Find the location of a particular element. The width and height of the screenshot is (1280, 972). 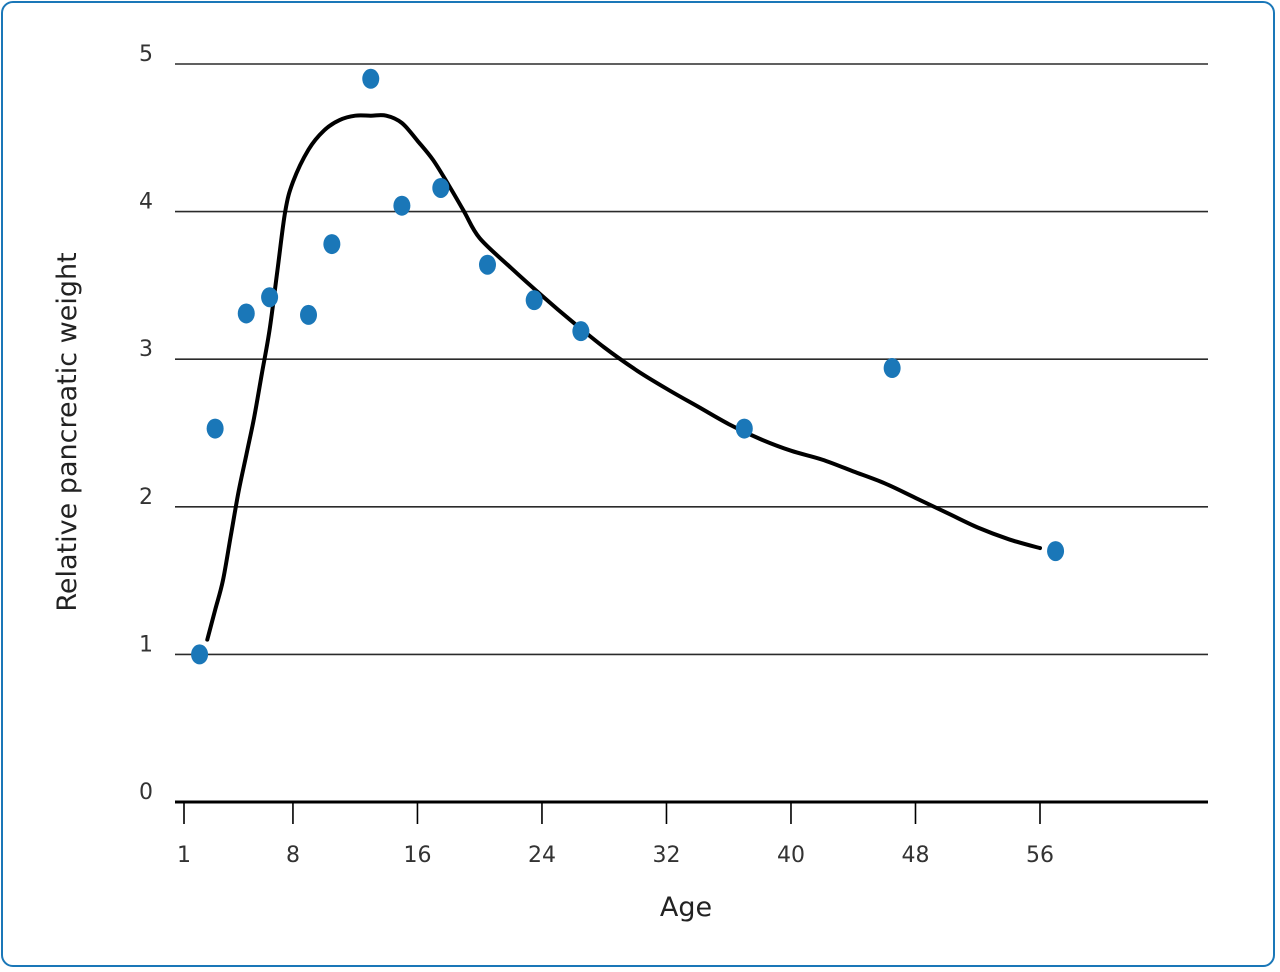

x-tick-label: 16 is located at coordinates (417, 855).